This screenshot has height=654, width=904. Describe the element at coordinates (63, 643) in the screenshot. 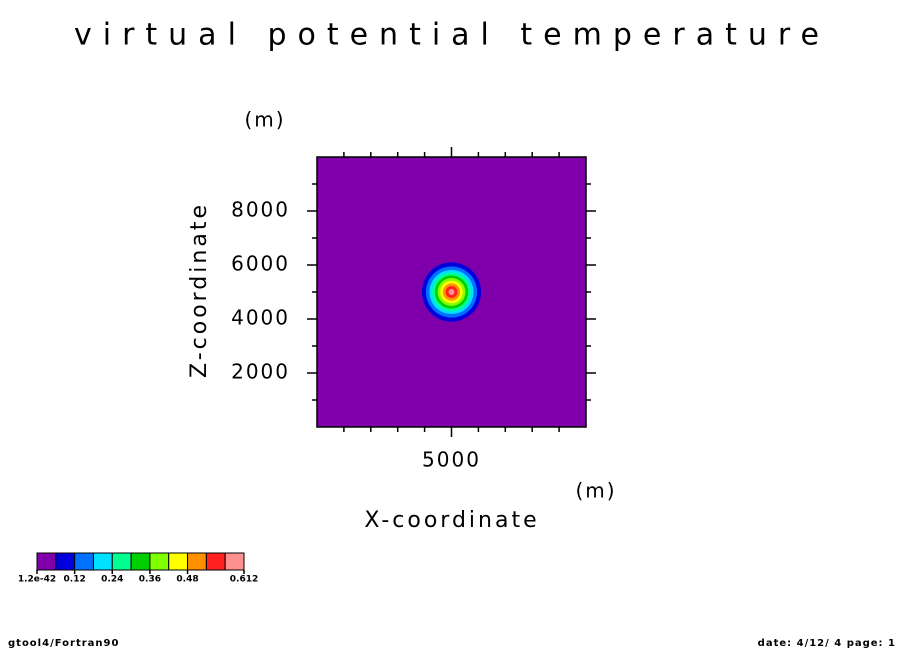

I see `footer-left: gtool4/Fortran90` at that location.